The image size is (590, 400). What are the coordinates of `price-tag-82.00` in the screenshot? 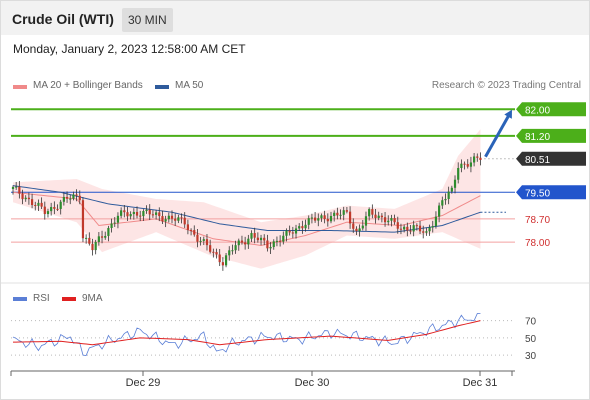 It's located at (551, 109).